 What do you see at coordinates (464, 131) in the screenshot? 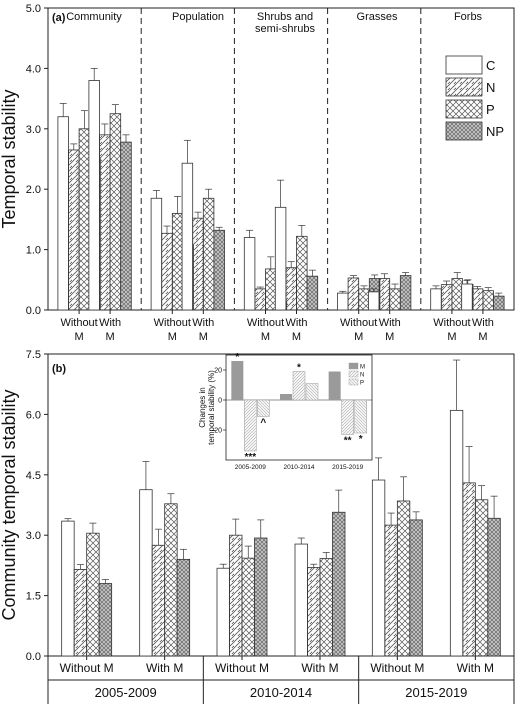
I see `legend-swatch-np` at bounding box center [464, 131].